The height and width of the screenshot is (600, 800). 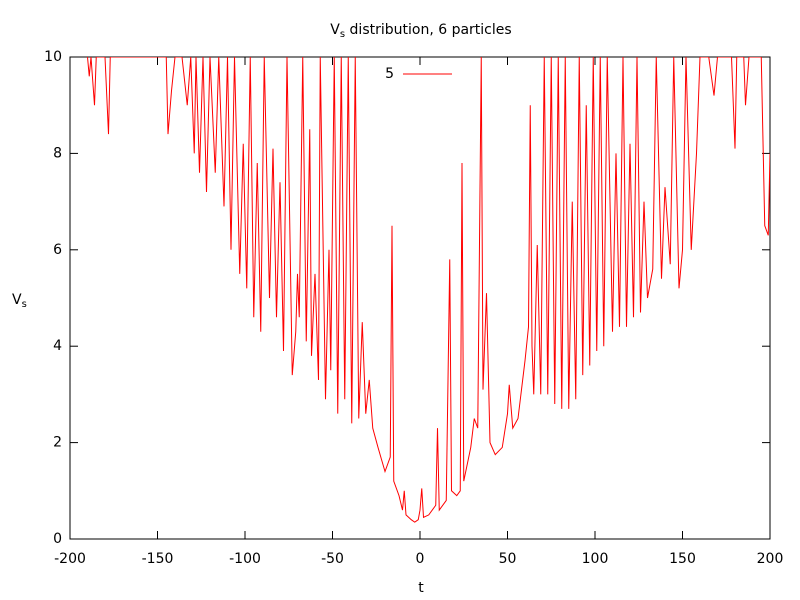 I want to click on y-axis-label: Vs, so click(x=19, y=301).